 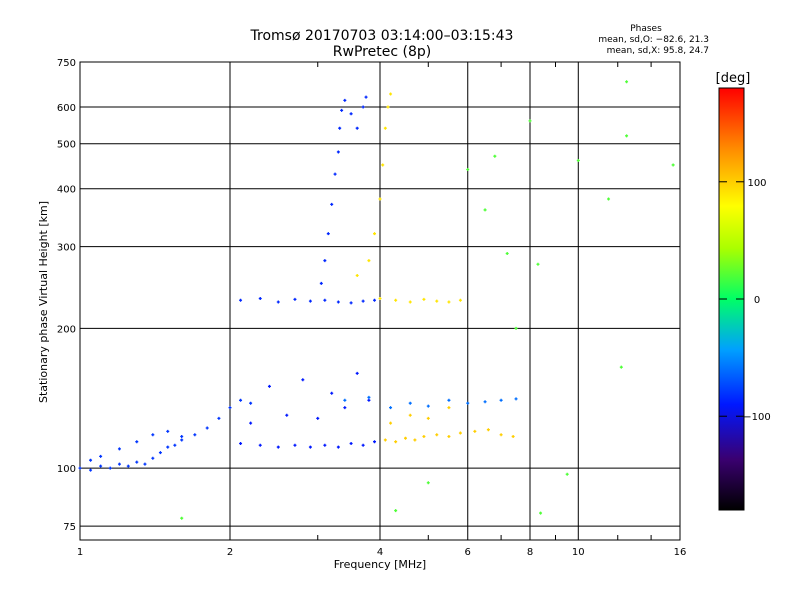 I want to click on phases-line-x: mean, sd,X: 95.8, 24.7, so click(x=658, y=51).